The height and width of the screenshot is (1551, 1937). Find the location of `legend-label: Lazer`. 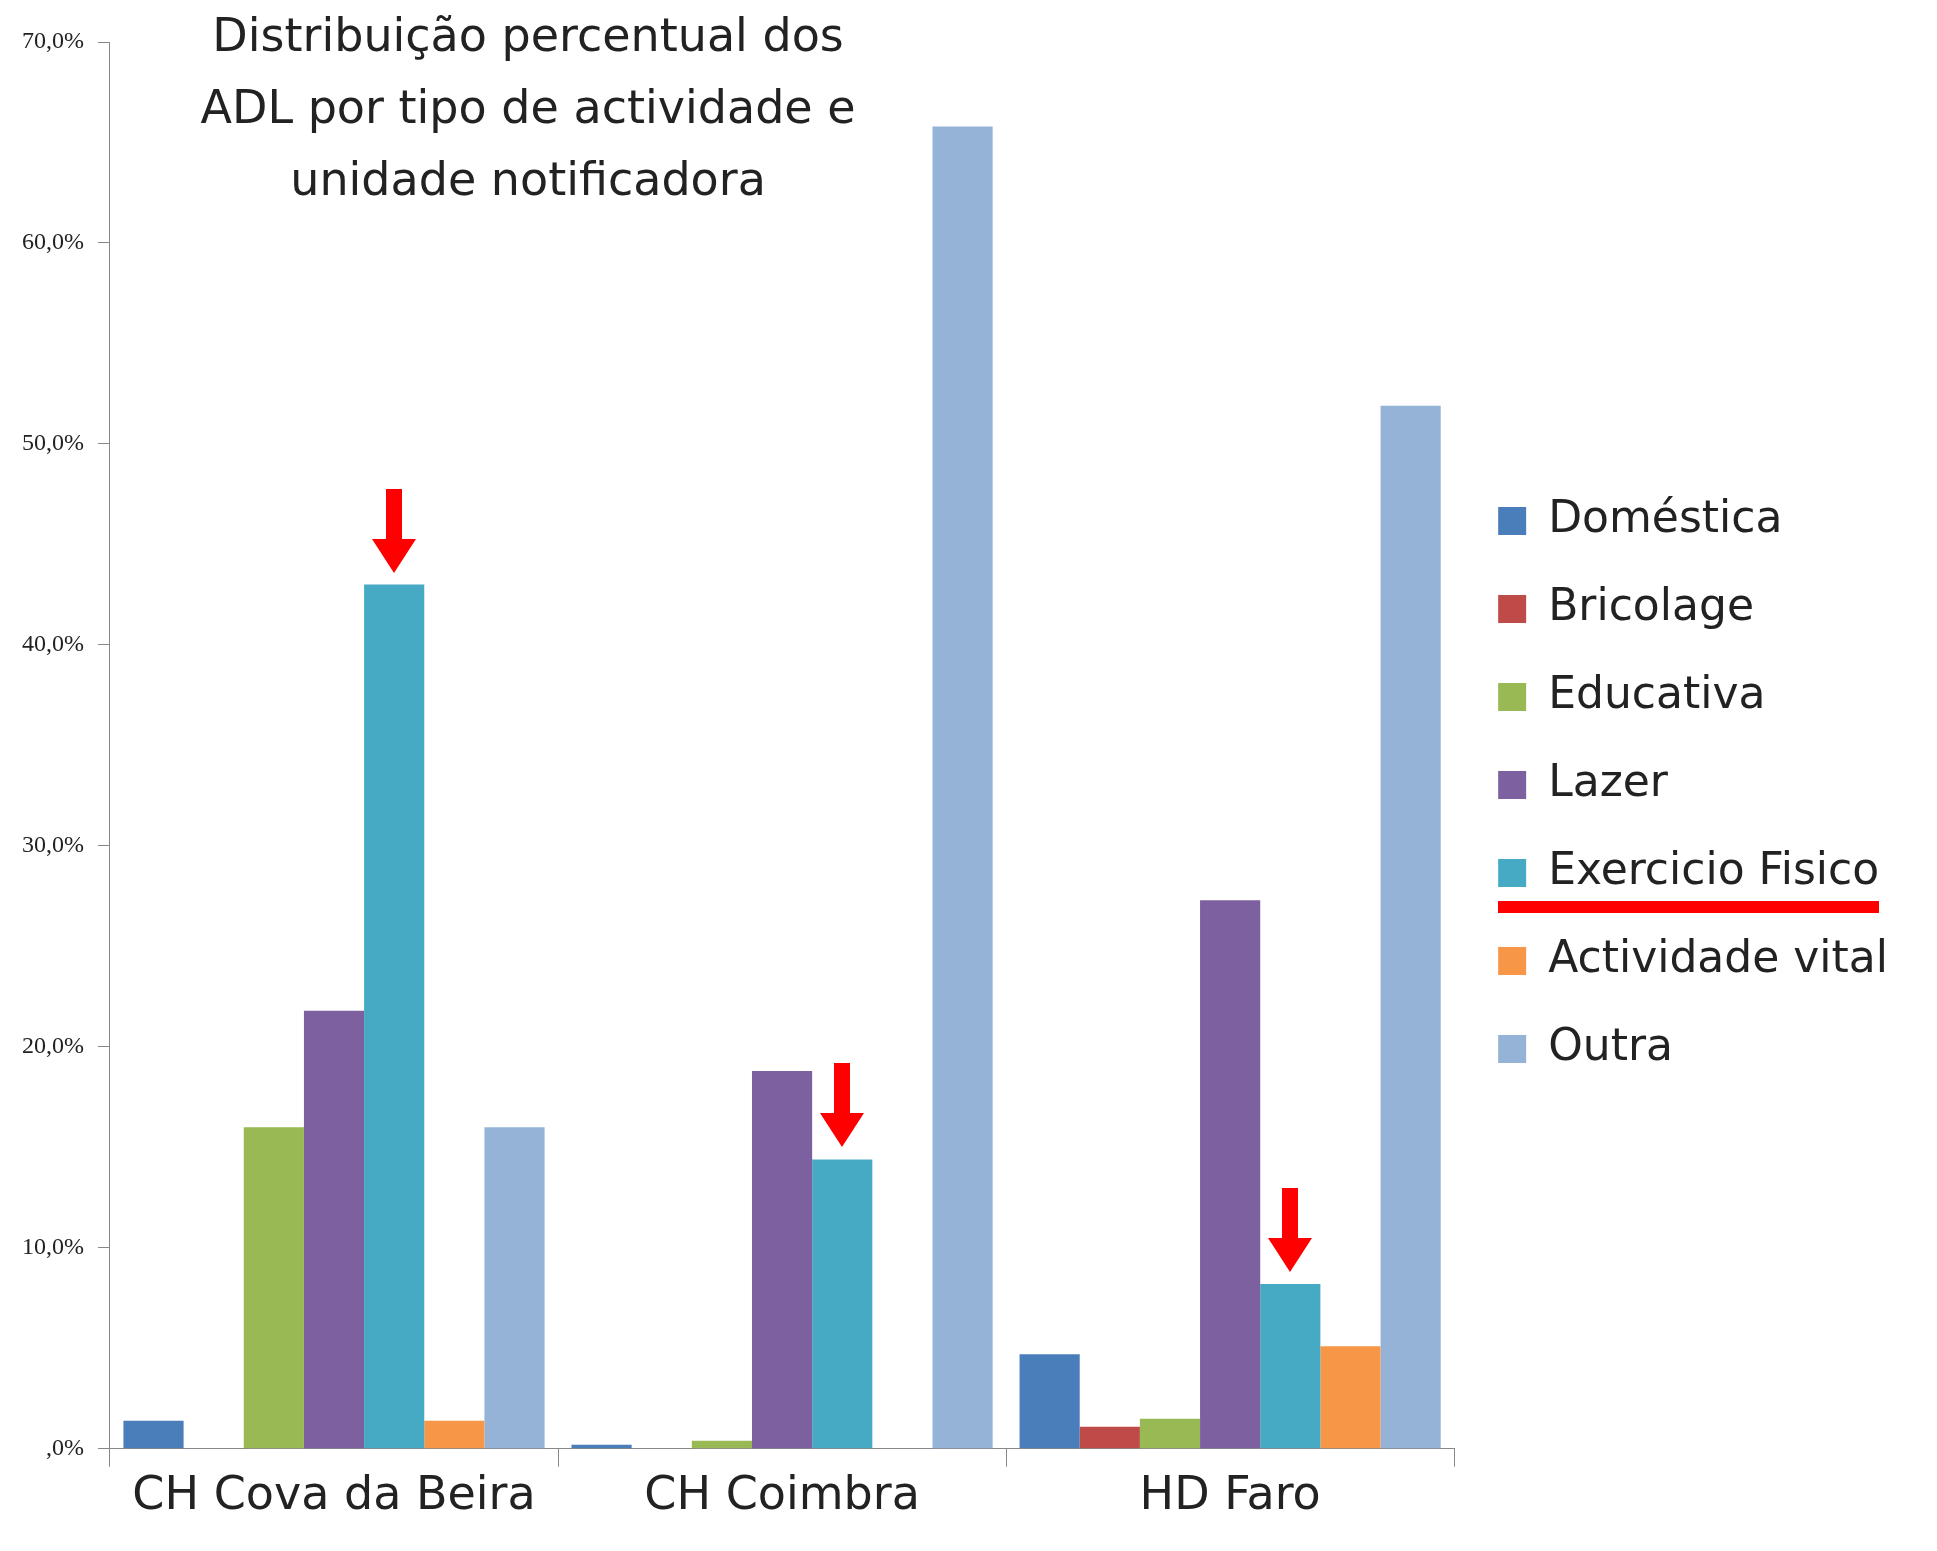

legend-label: Lazer is located at coordinates (1608, 781).